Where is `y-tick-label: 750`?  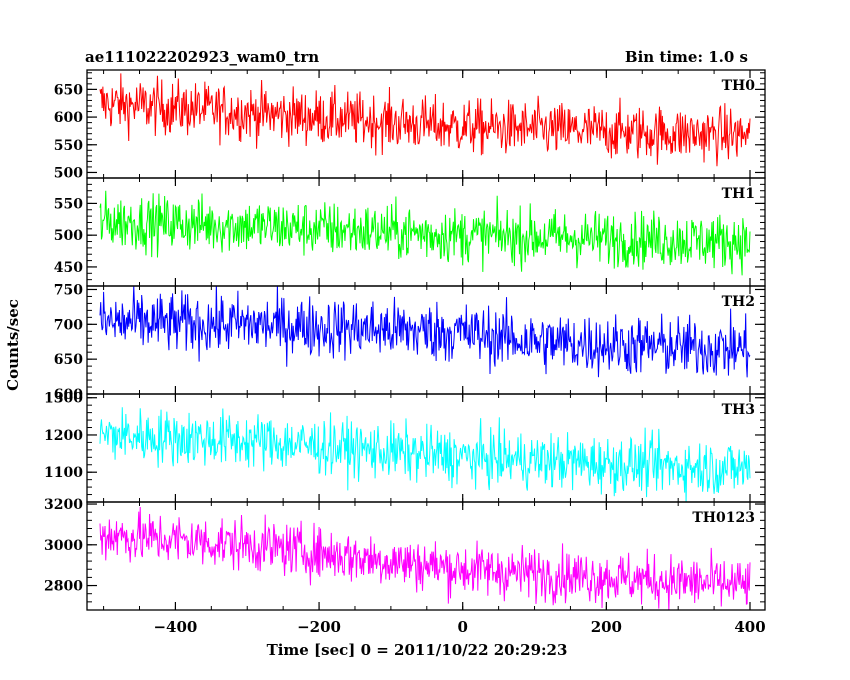 y-tick-label: 750 is located at coordinates (68, 290).